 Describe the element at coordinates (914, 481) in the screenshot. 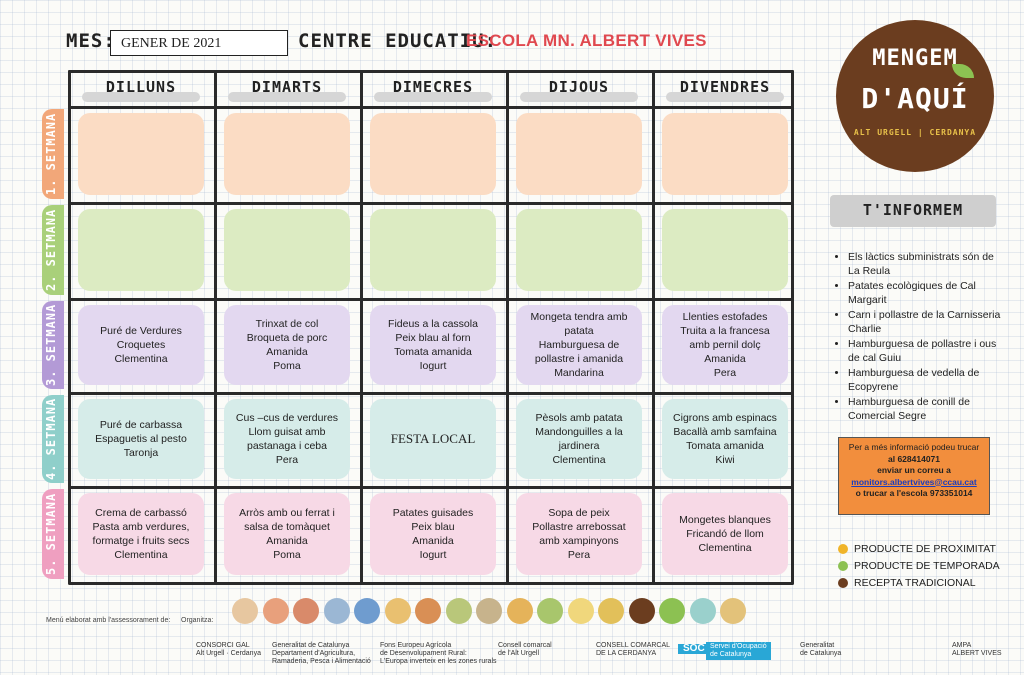

I see `contact-email-link: monitors.albertvives@ccau.cat` at that location.